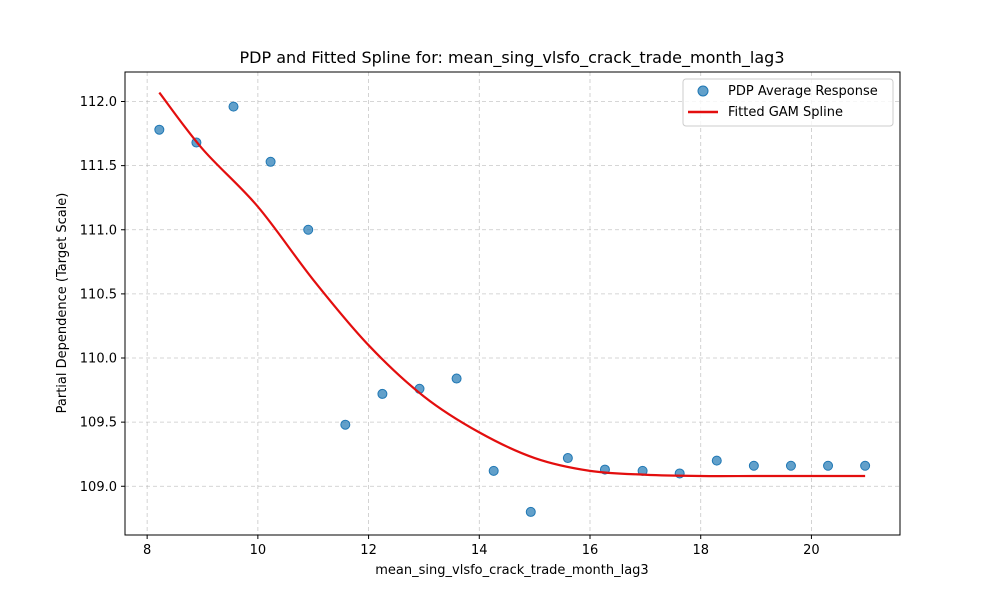 The width and height of the screenshot is (1000, 600). What do you see at coordinates (98, 166) in the screenshot?
I see `y-tick-label: 111.5` at bounding box center [98, 166].